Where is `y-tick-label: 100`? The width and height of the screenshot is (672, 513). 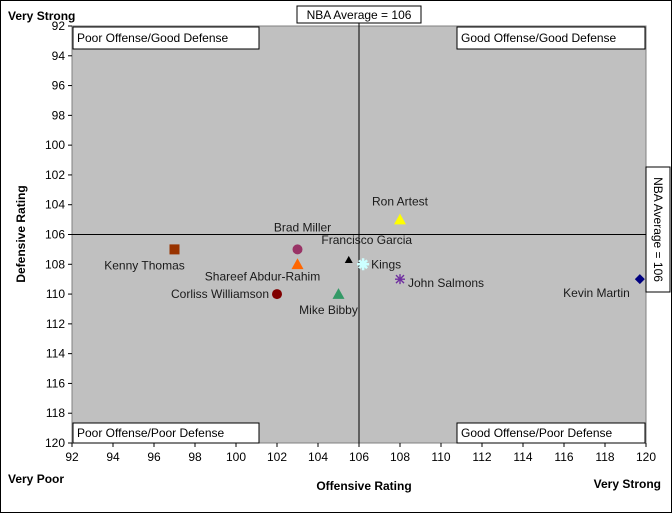 y-tick-label: 100 is located at coordinates (55, 145).